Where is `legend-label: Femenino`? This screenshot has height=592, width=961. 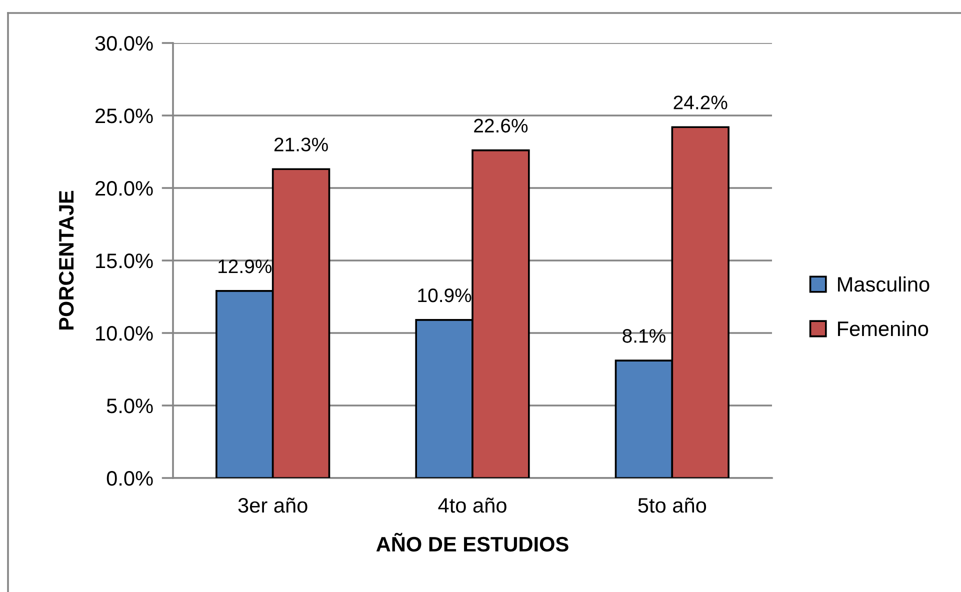 legend-label: Femenino is located at coordinates (883, 328).